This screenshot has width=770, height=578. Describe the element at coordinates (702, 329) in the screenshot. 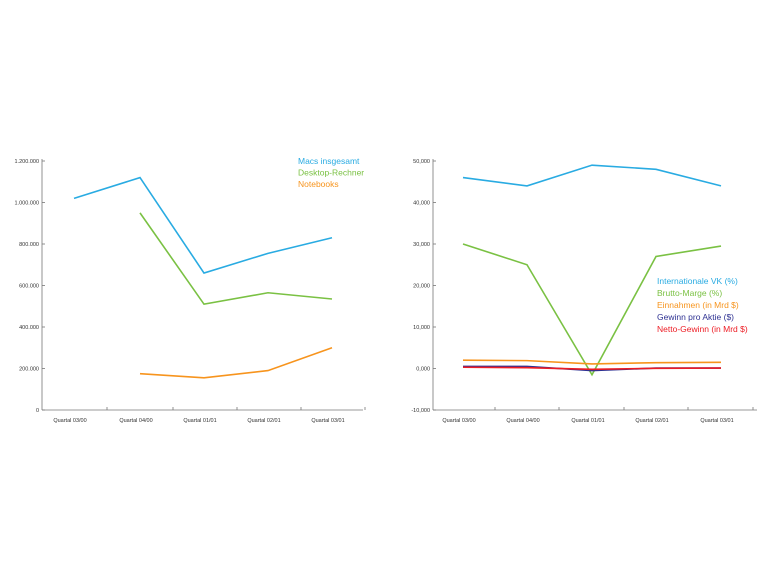

I see `legend-entry: Netto-Gewinn (in Mrd $)` at that location.